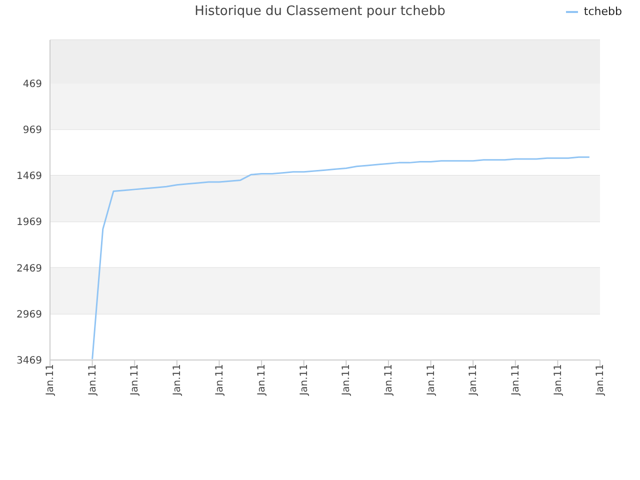  What do you see at coordinates (29, 222) in the screenshot?
I see `y-tick-label: 1969` at bounding box center [29, 222].